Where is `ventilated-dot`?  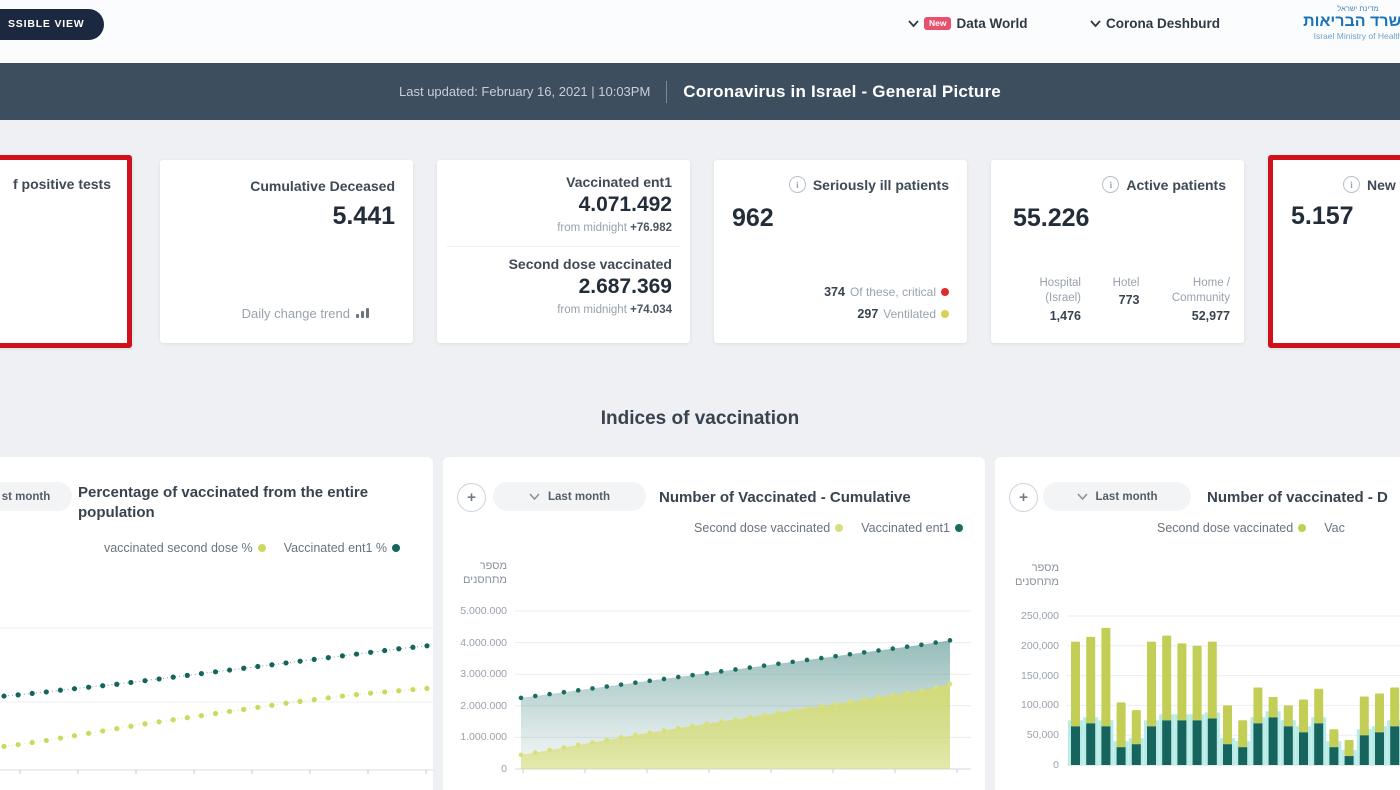 ventilated-dot is located at coordinates (945, 314).